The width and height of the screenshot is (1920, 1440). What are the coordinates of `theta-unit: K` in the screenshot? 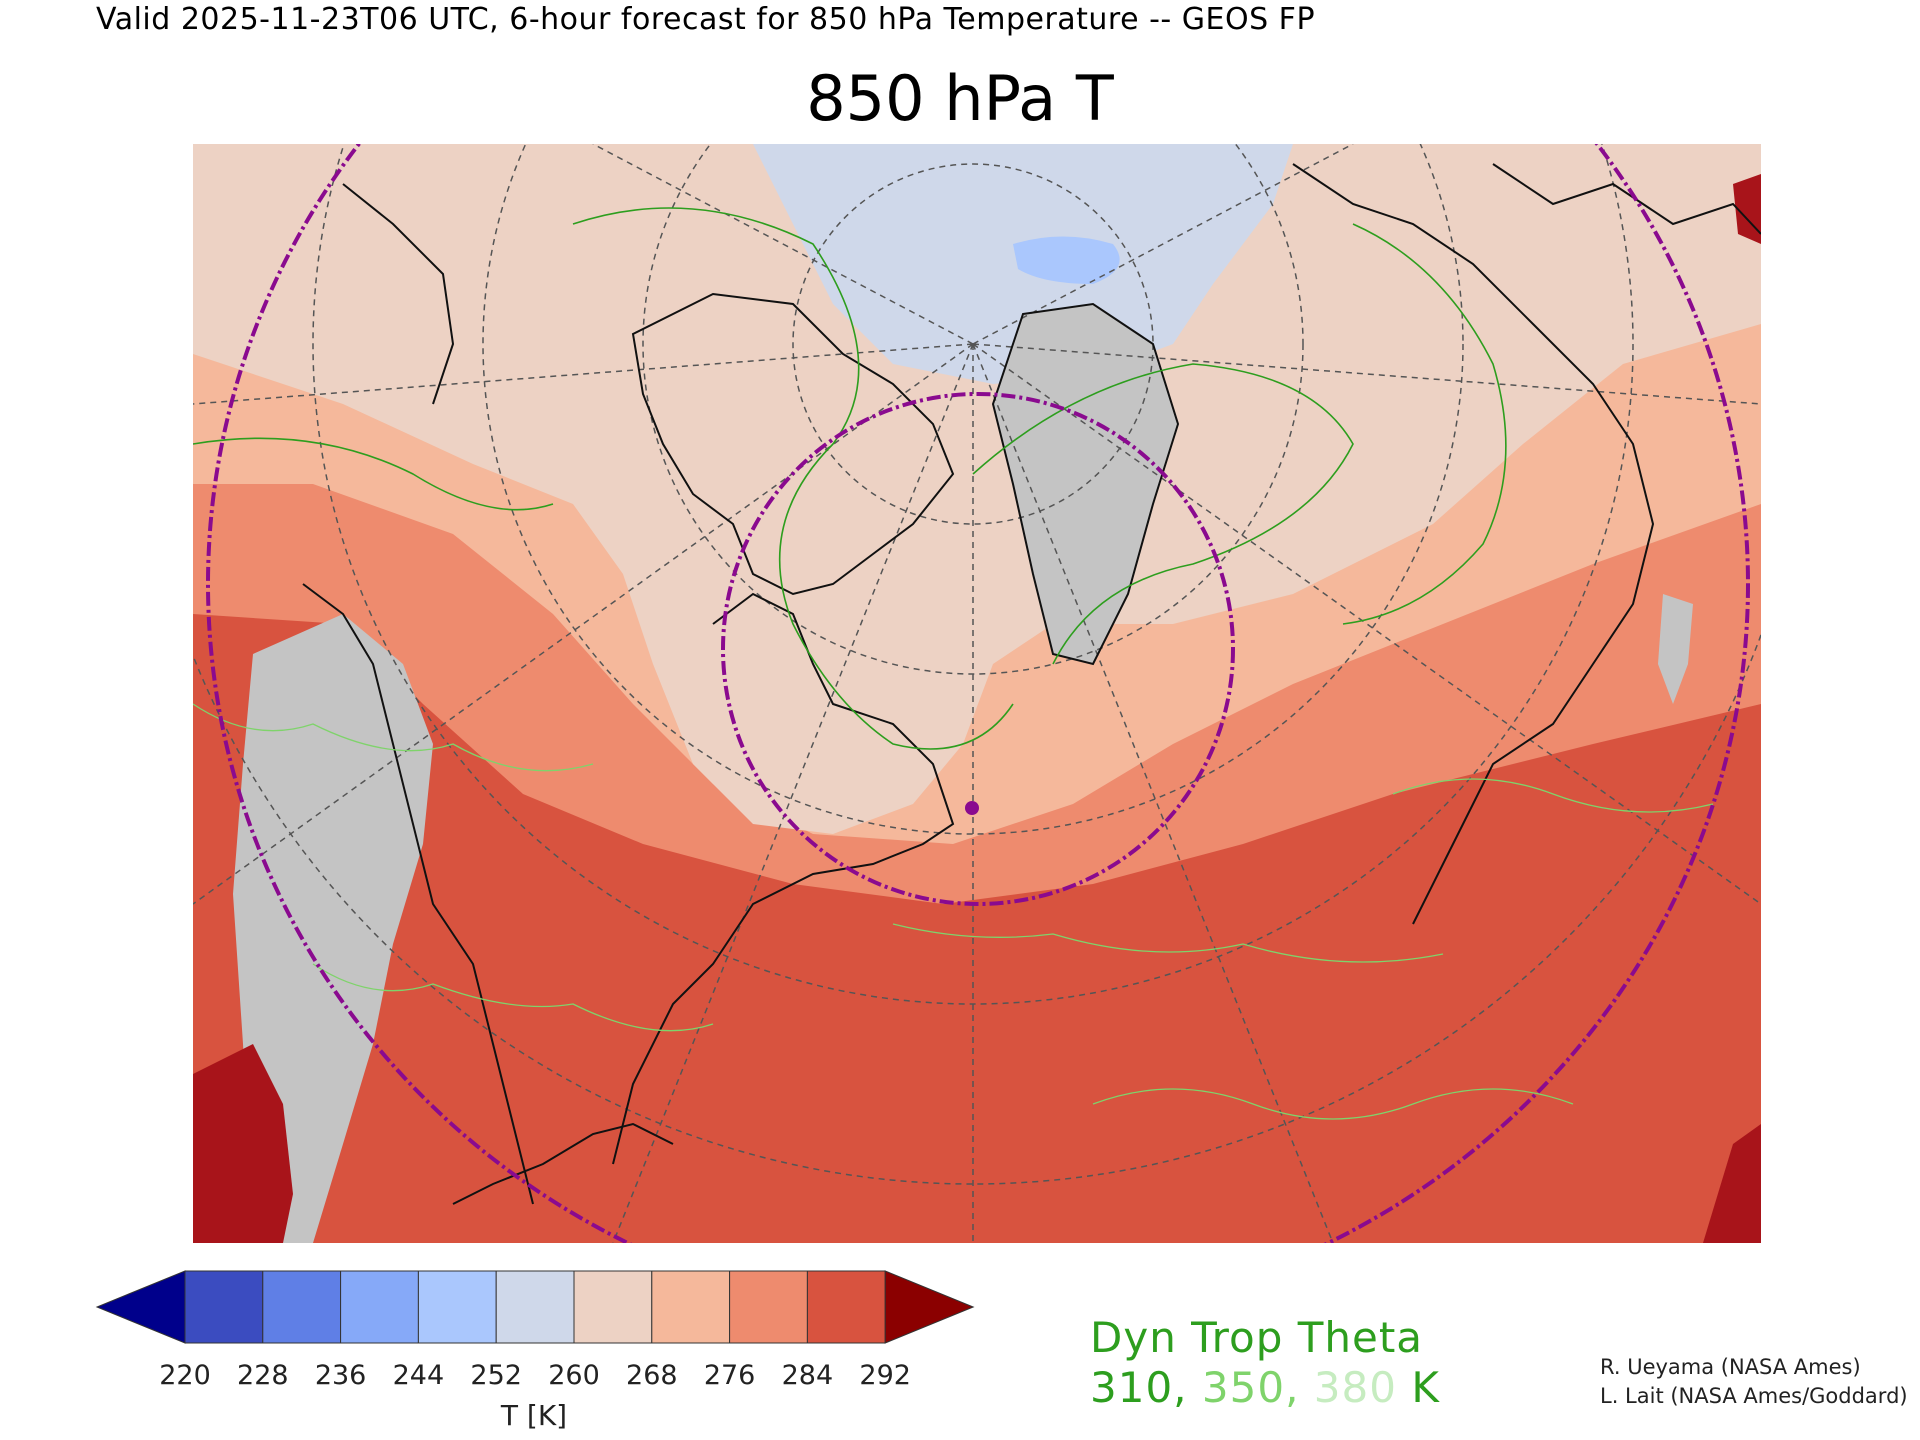 It's located at (1425, 1387).